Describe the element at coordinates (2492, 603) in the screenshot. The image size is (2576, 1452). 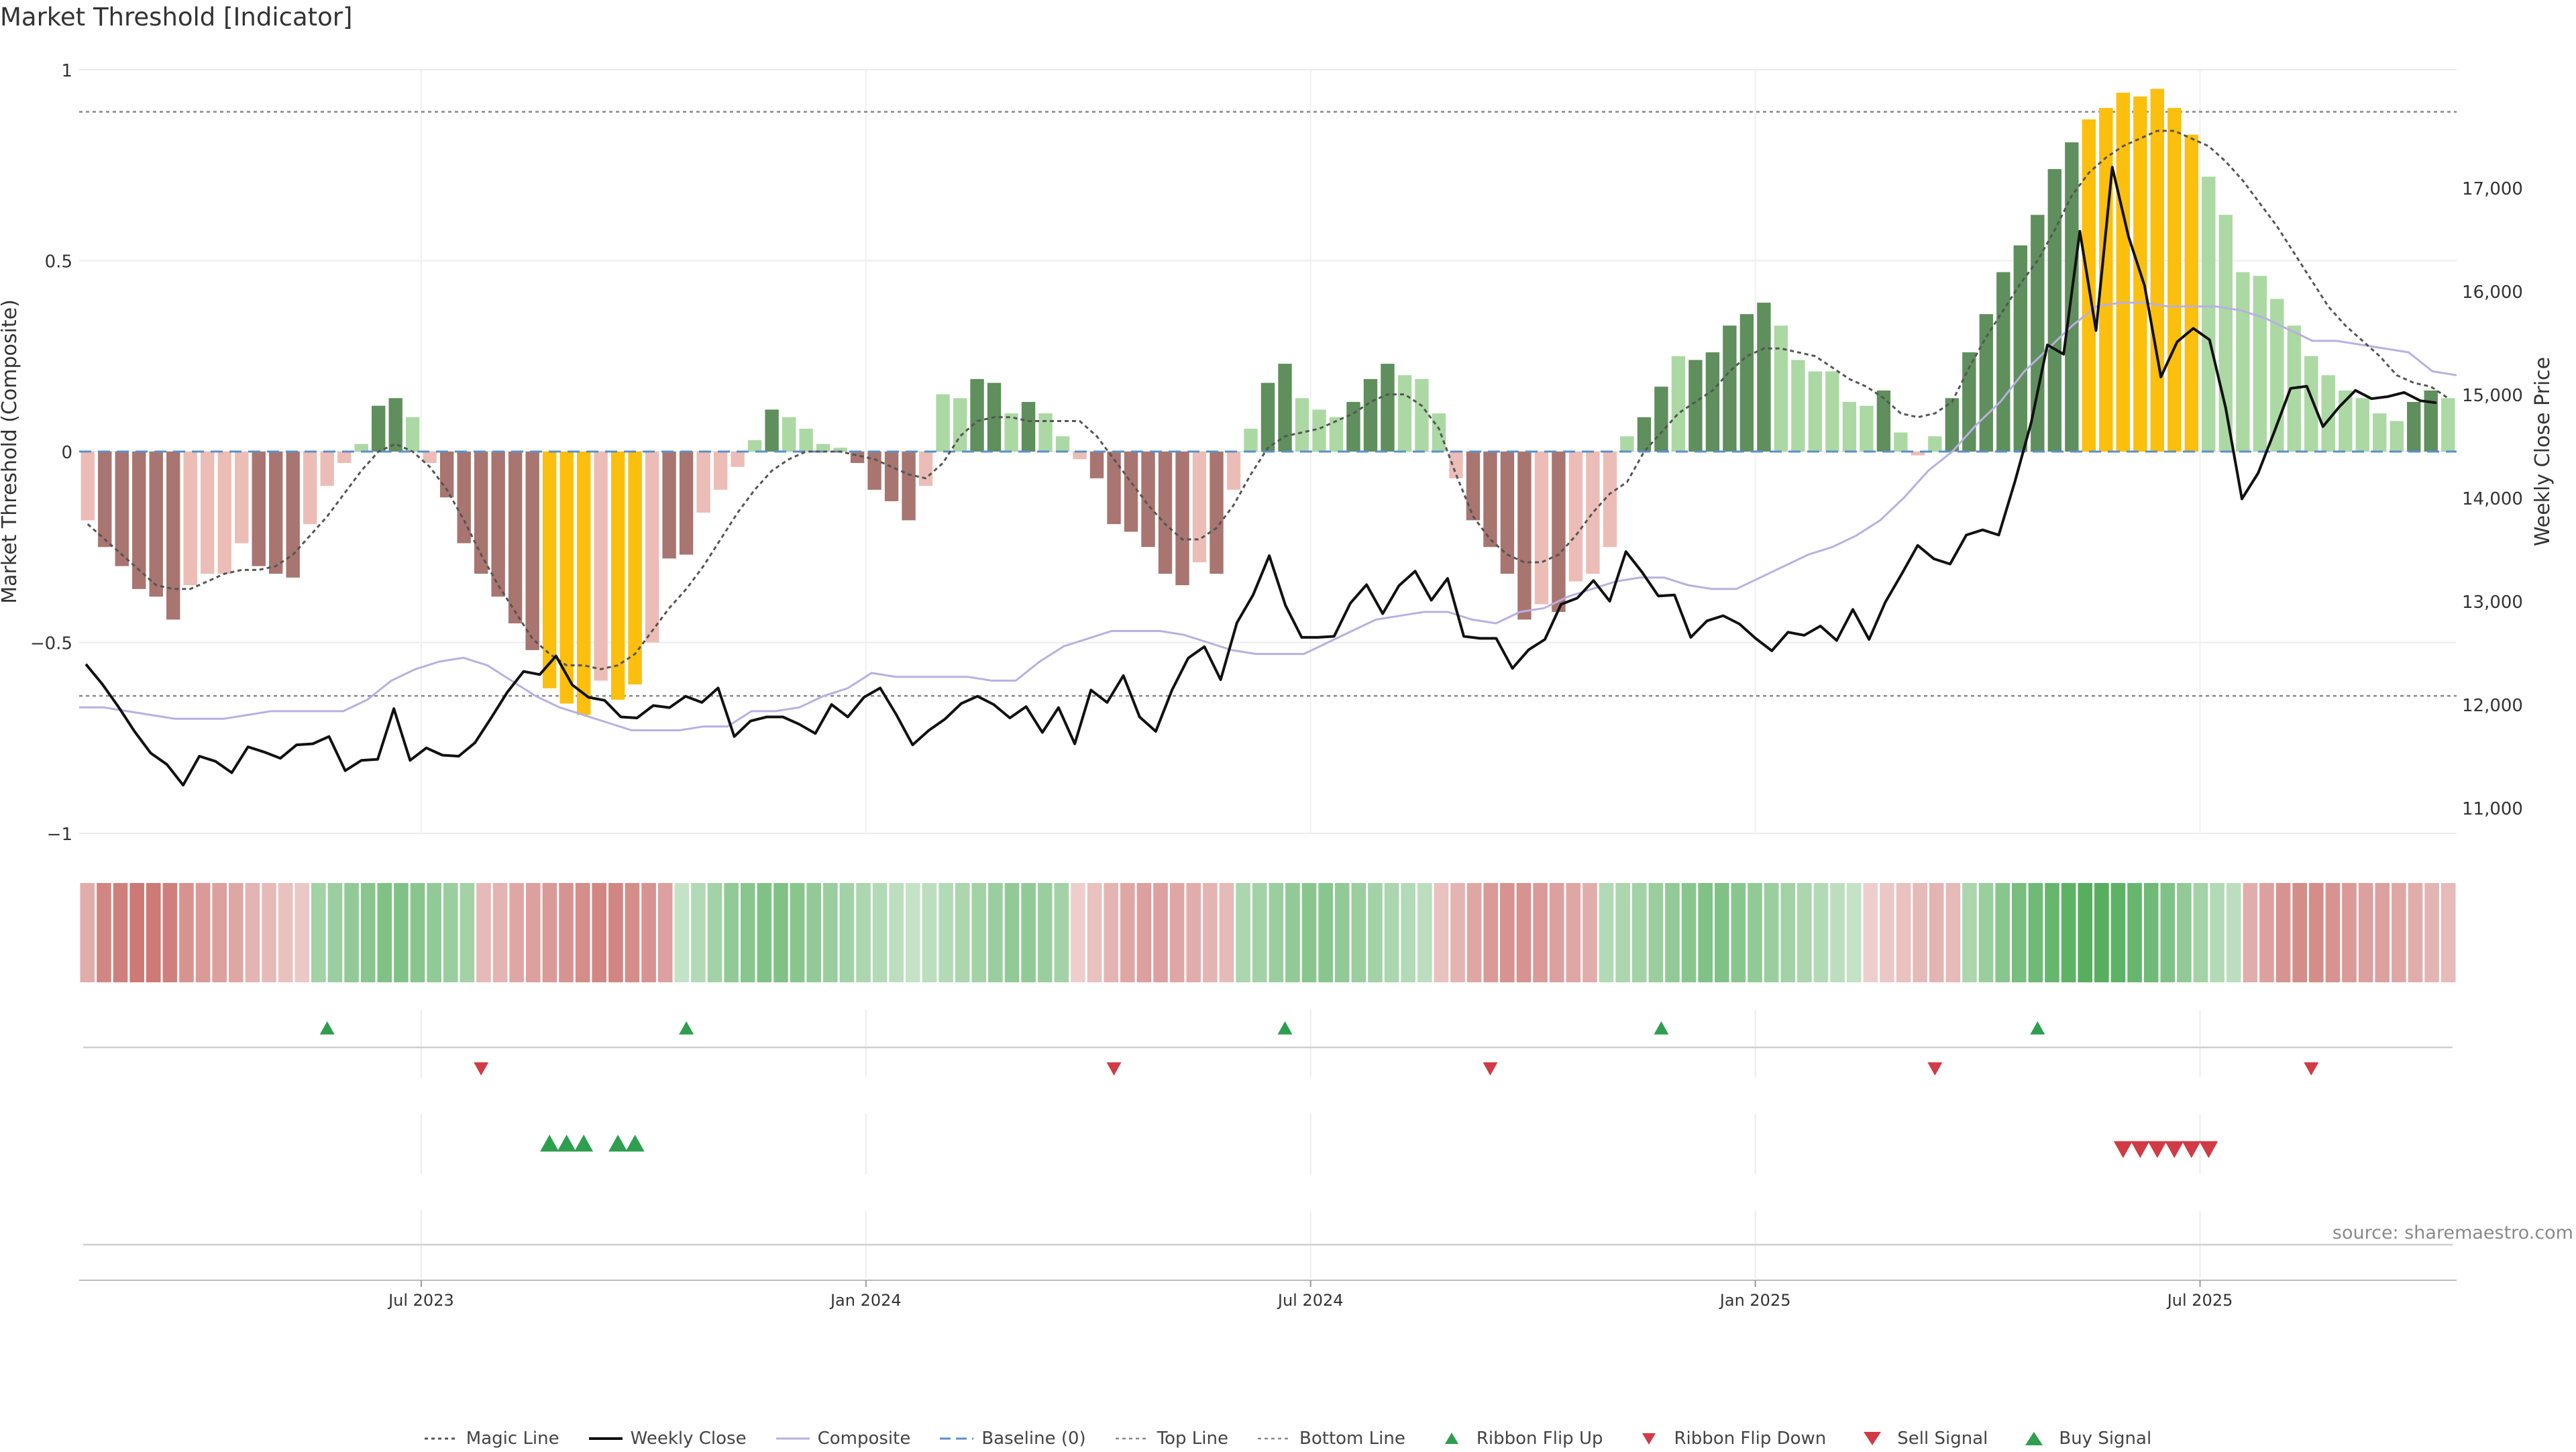
I see `y2-tick-label: 13,000` at that location.